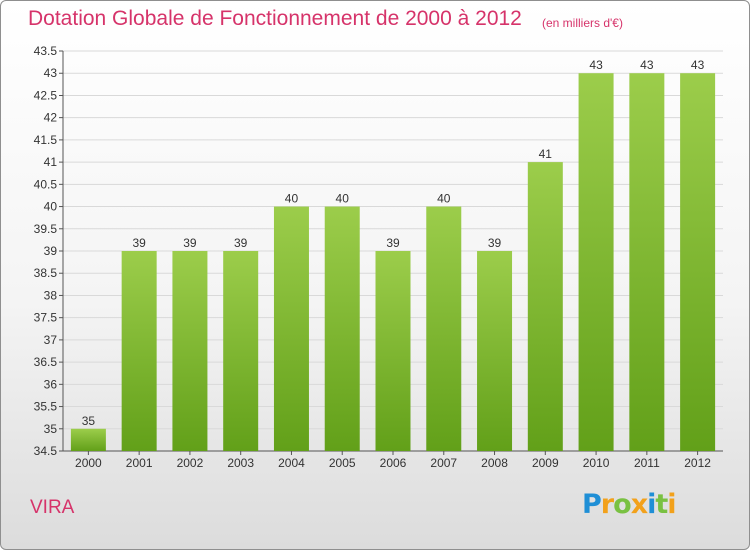  I want to click on y-tick-label: 34.5, so click(46, 451).